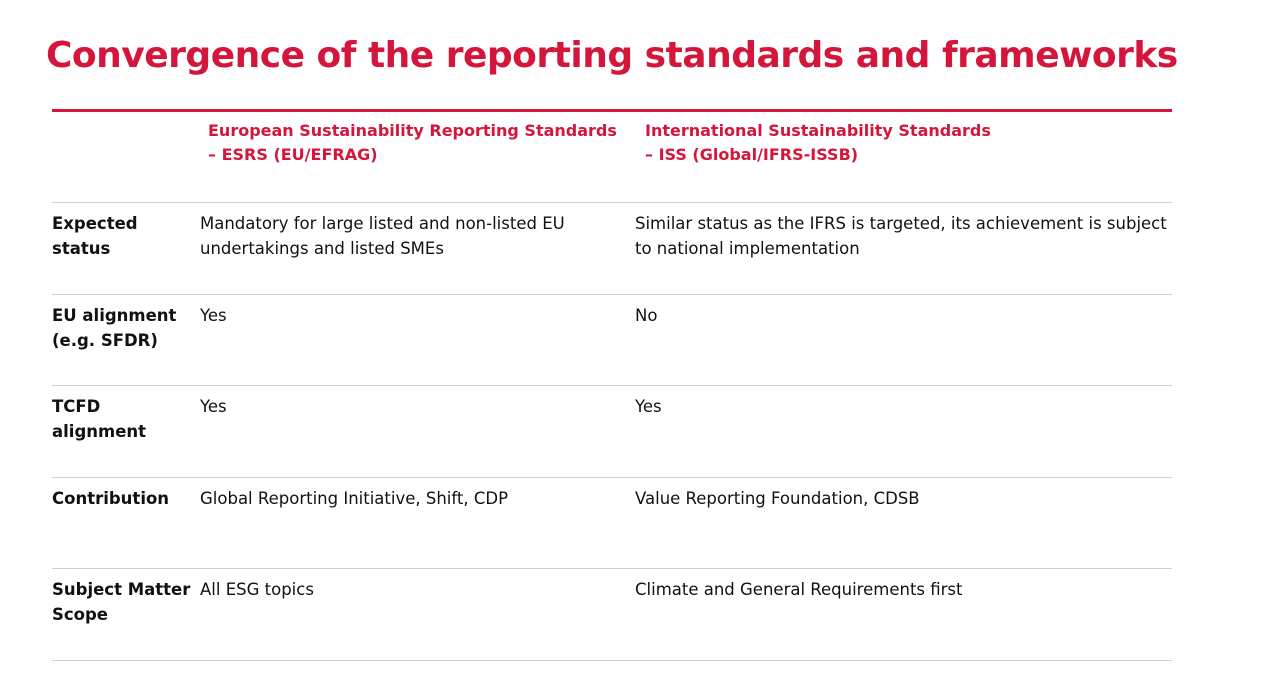  What do you see at coordinates (777, 498) in the screenshot?
I see `iss-cell: Value Reporting Foundation, CDSB` at bounding box center [777, 498].